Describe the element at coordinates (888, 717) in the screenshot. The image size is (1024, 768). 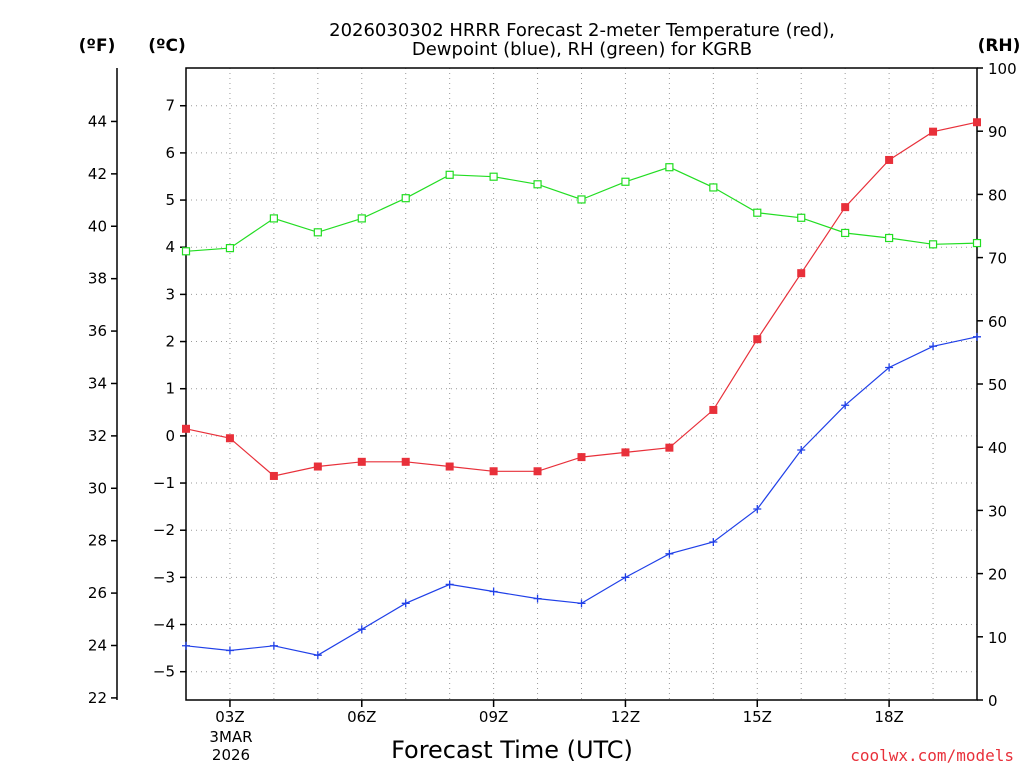
I see `x-tick-label: 18Z` at that location.